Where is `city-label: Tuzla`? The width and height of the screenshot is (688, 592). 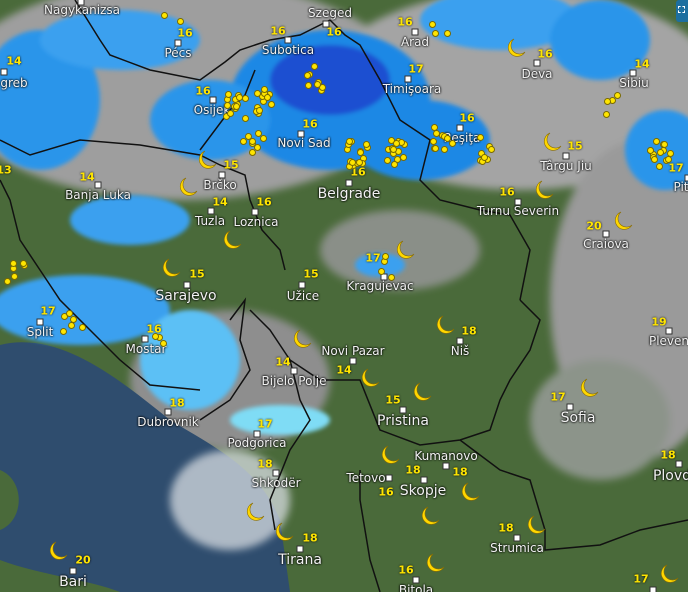 city-label: Tuzla is located at coordinates (210, 221).